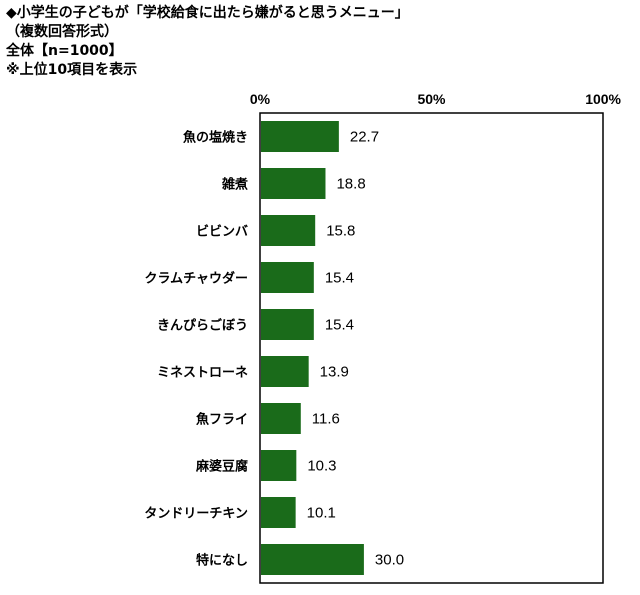 Image resolution: width=640 pixels, height=595 pixels. I want to click on value-label: 15.8, so click(340, 231).